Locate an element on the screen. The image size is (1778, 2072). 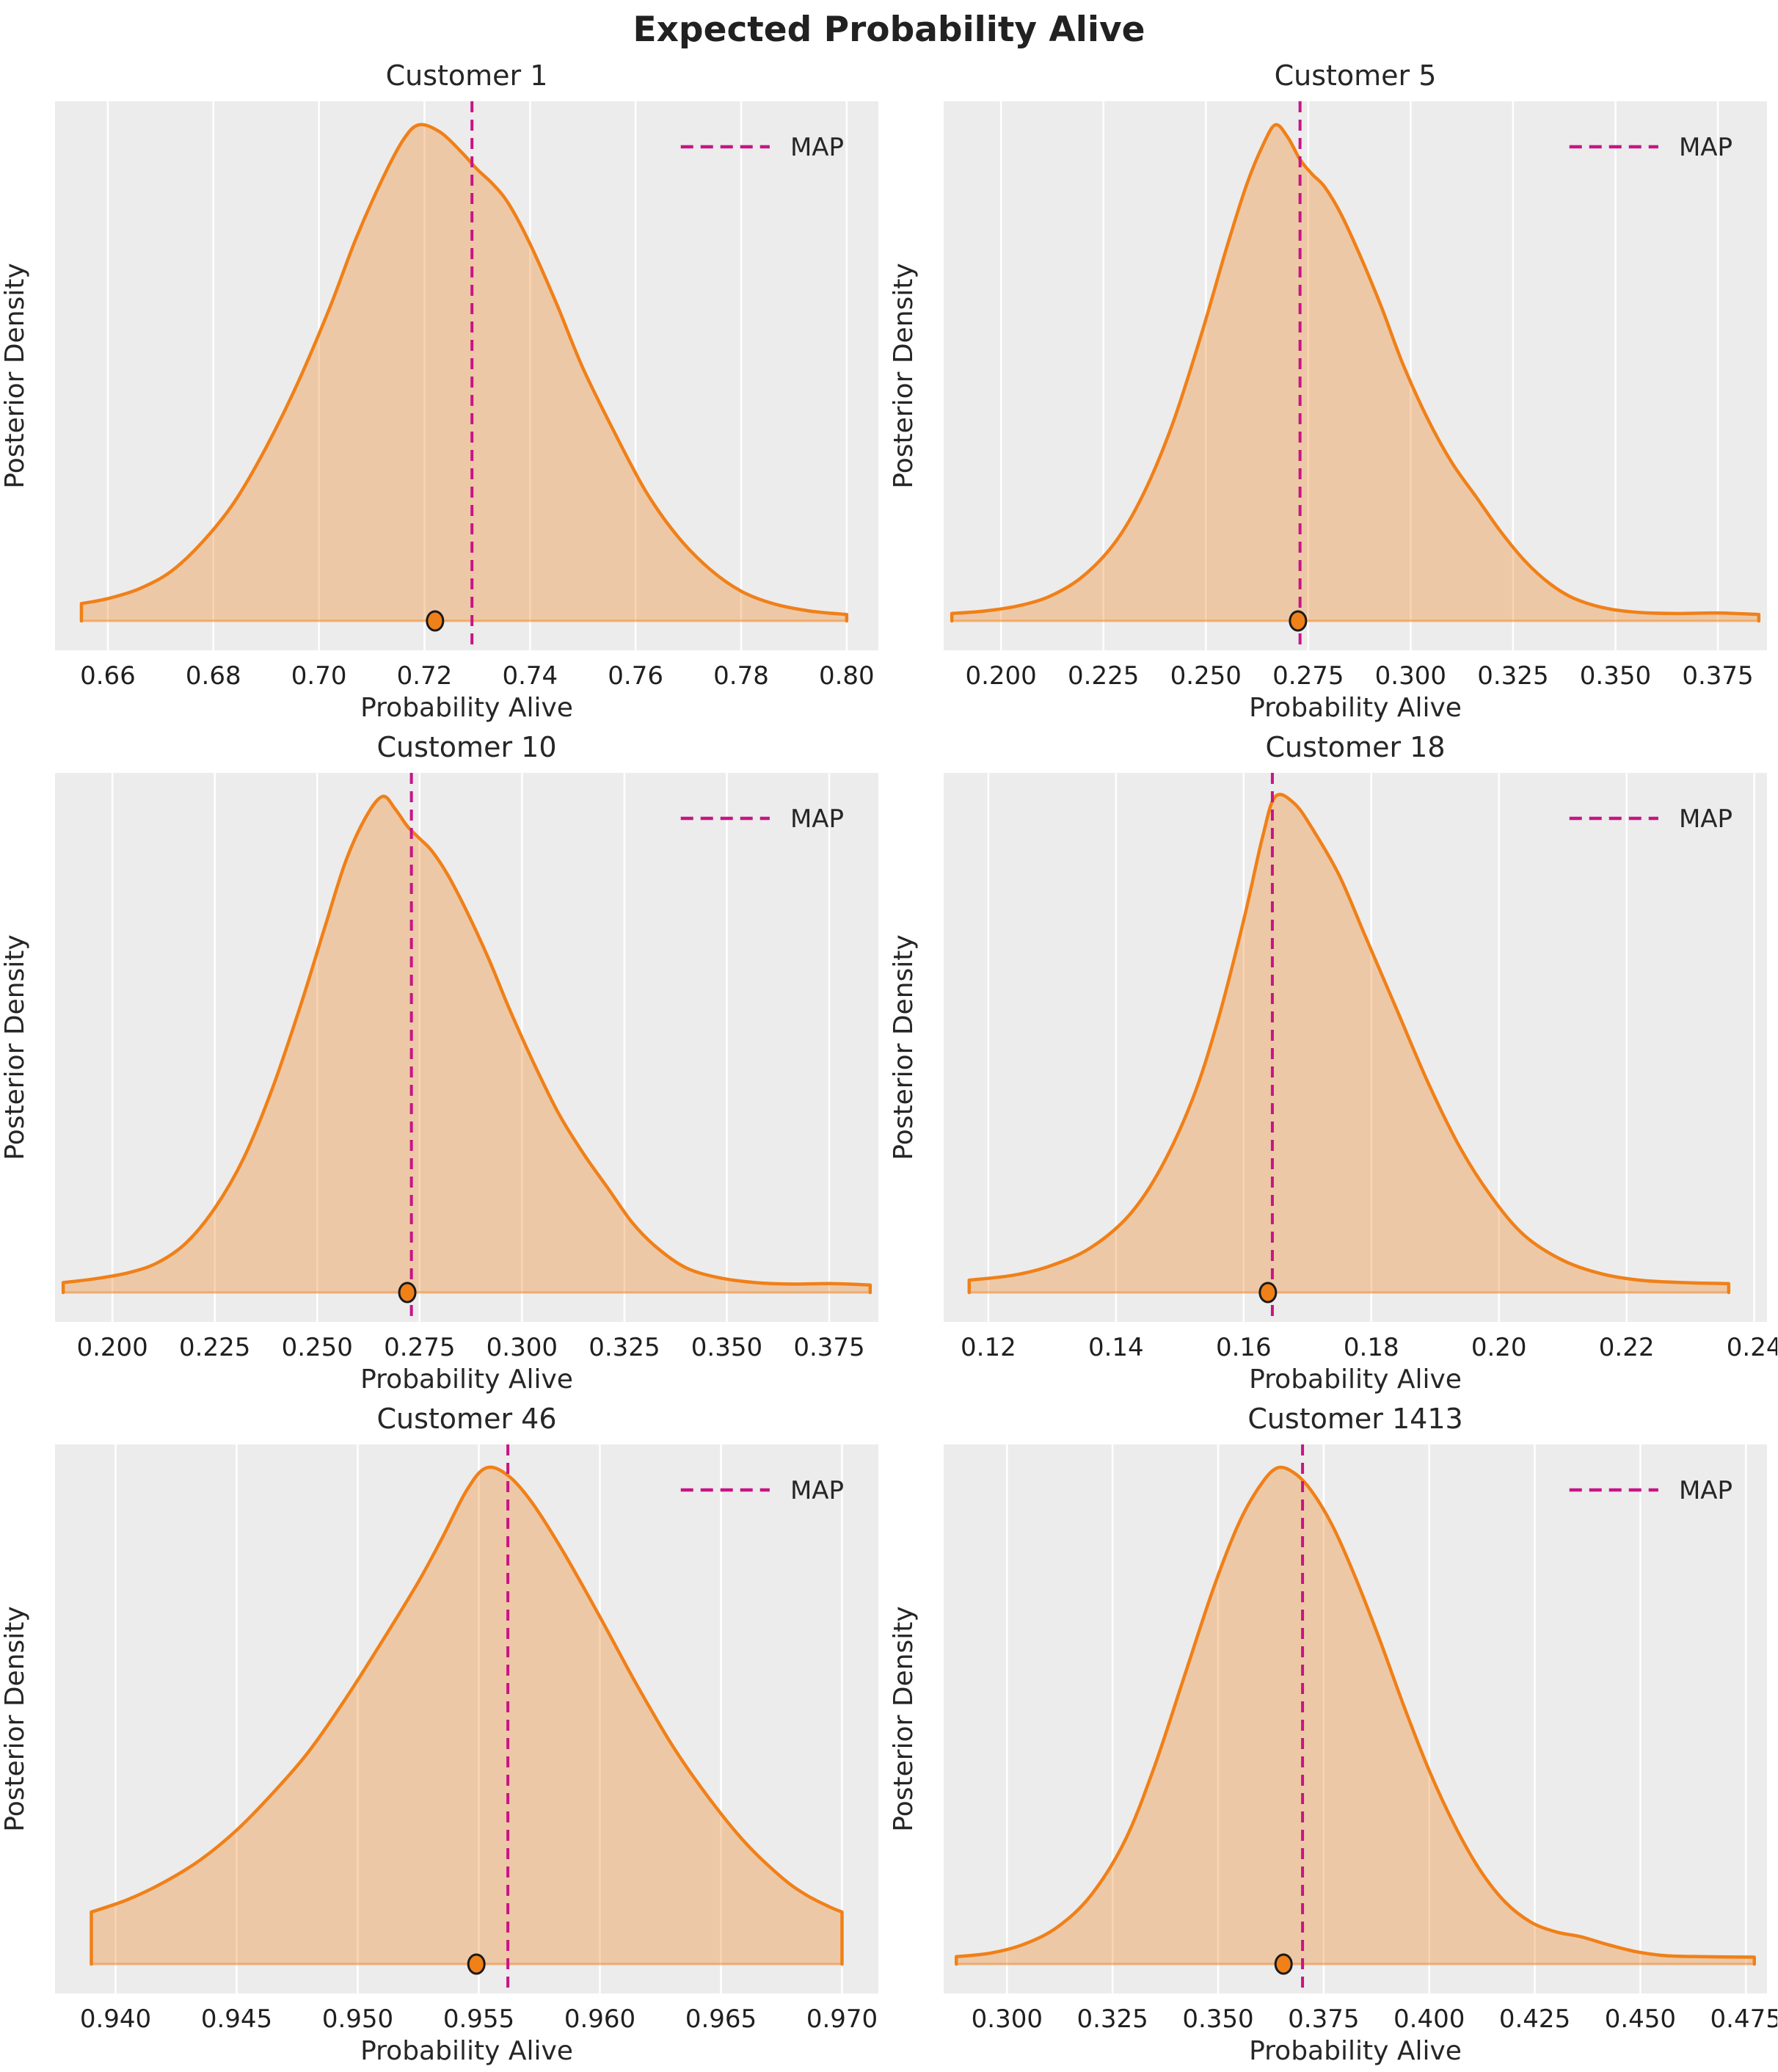
x-tick-label: 0.950 is located at coordinates (357, 2019).